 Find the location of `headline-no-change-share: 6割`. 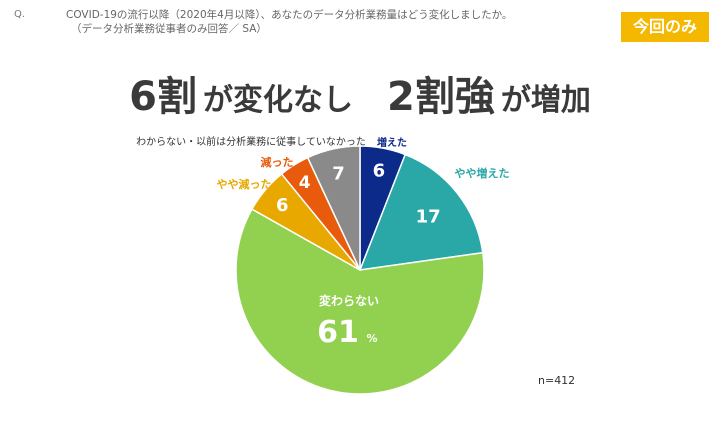

headline-no-change-share: 6割 is located at coordinates (163, 97).